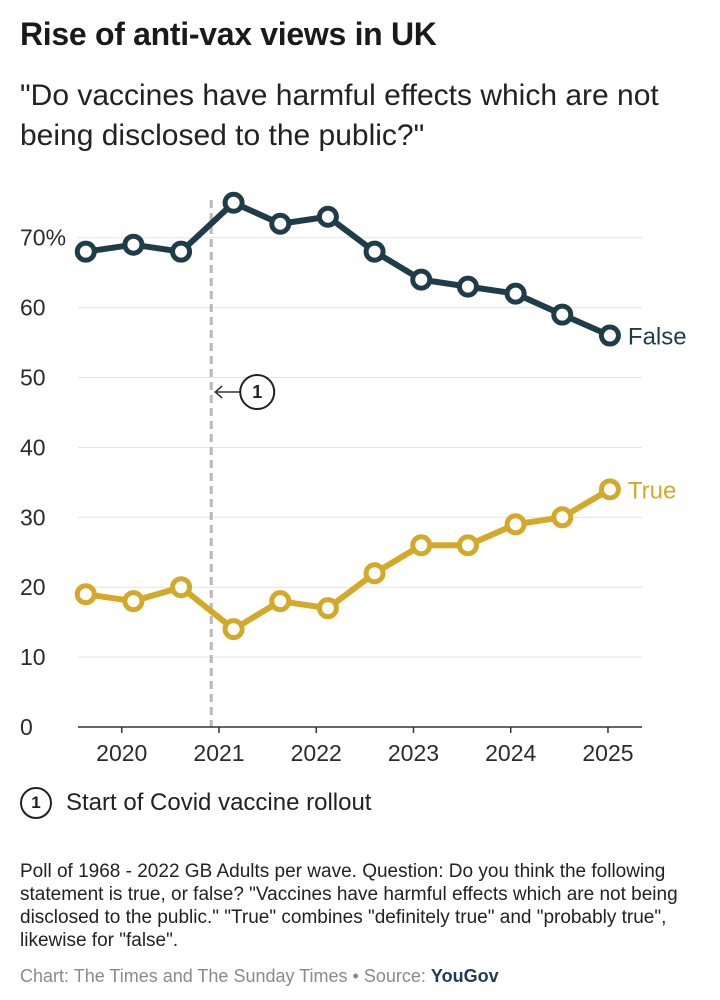  I want to click on x-tick-label: 2025, so click(607, 753).